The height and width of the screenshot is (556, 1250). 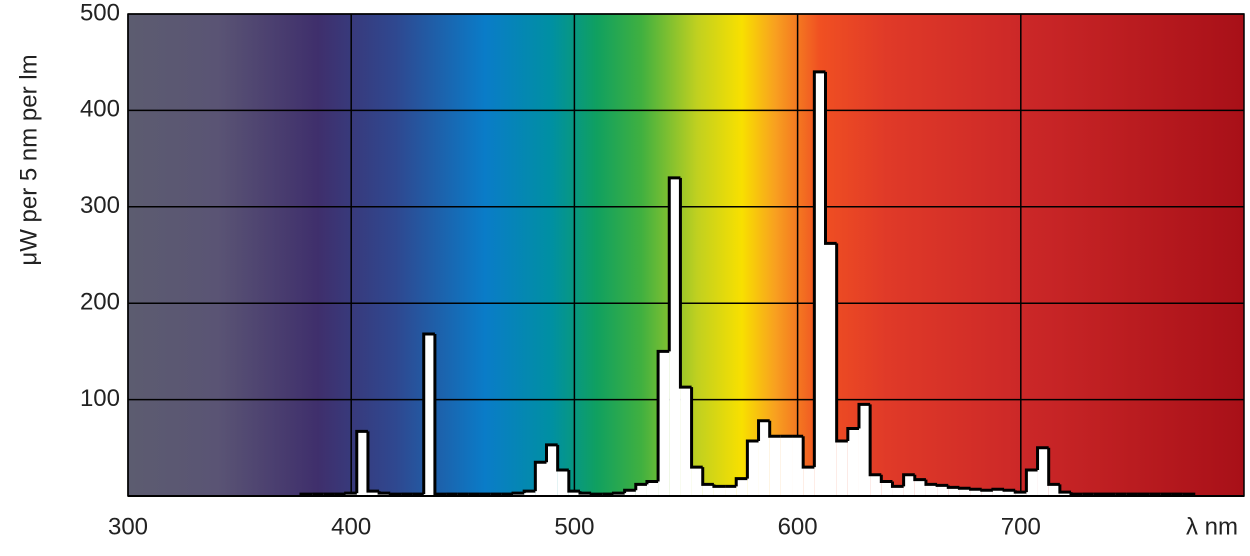 I want to click on y-tick-label: 500, so click(x=100, y=13).